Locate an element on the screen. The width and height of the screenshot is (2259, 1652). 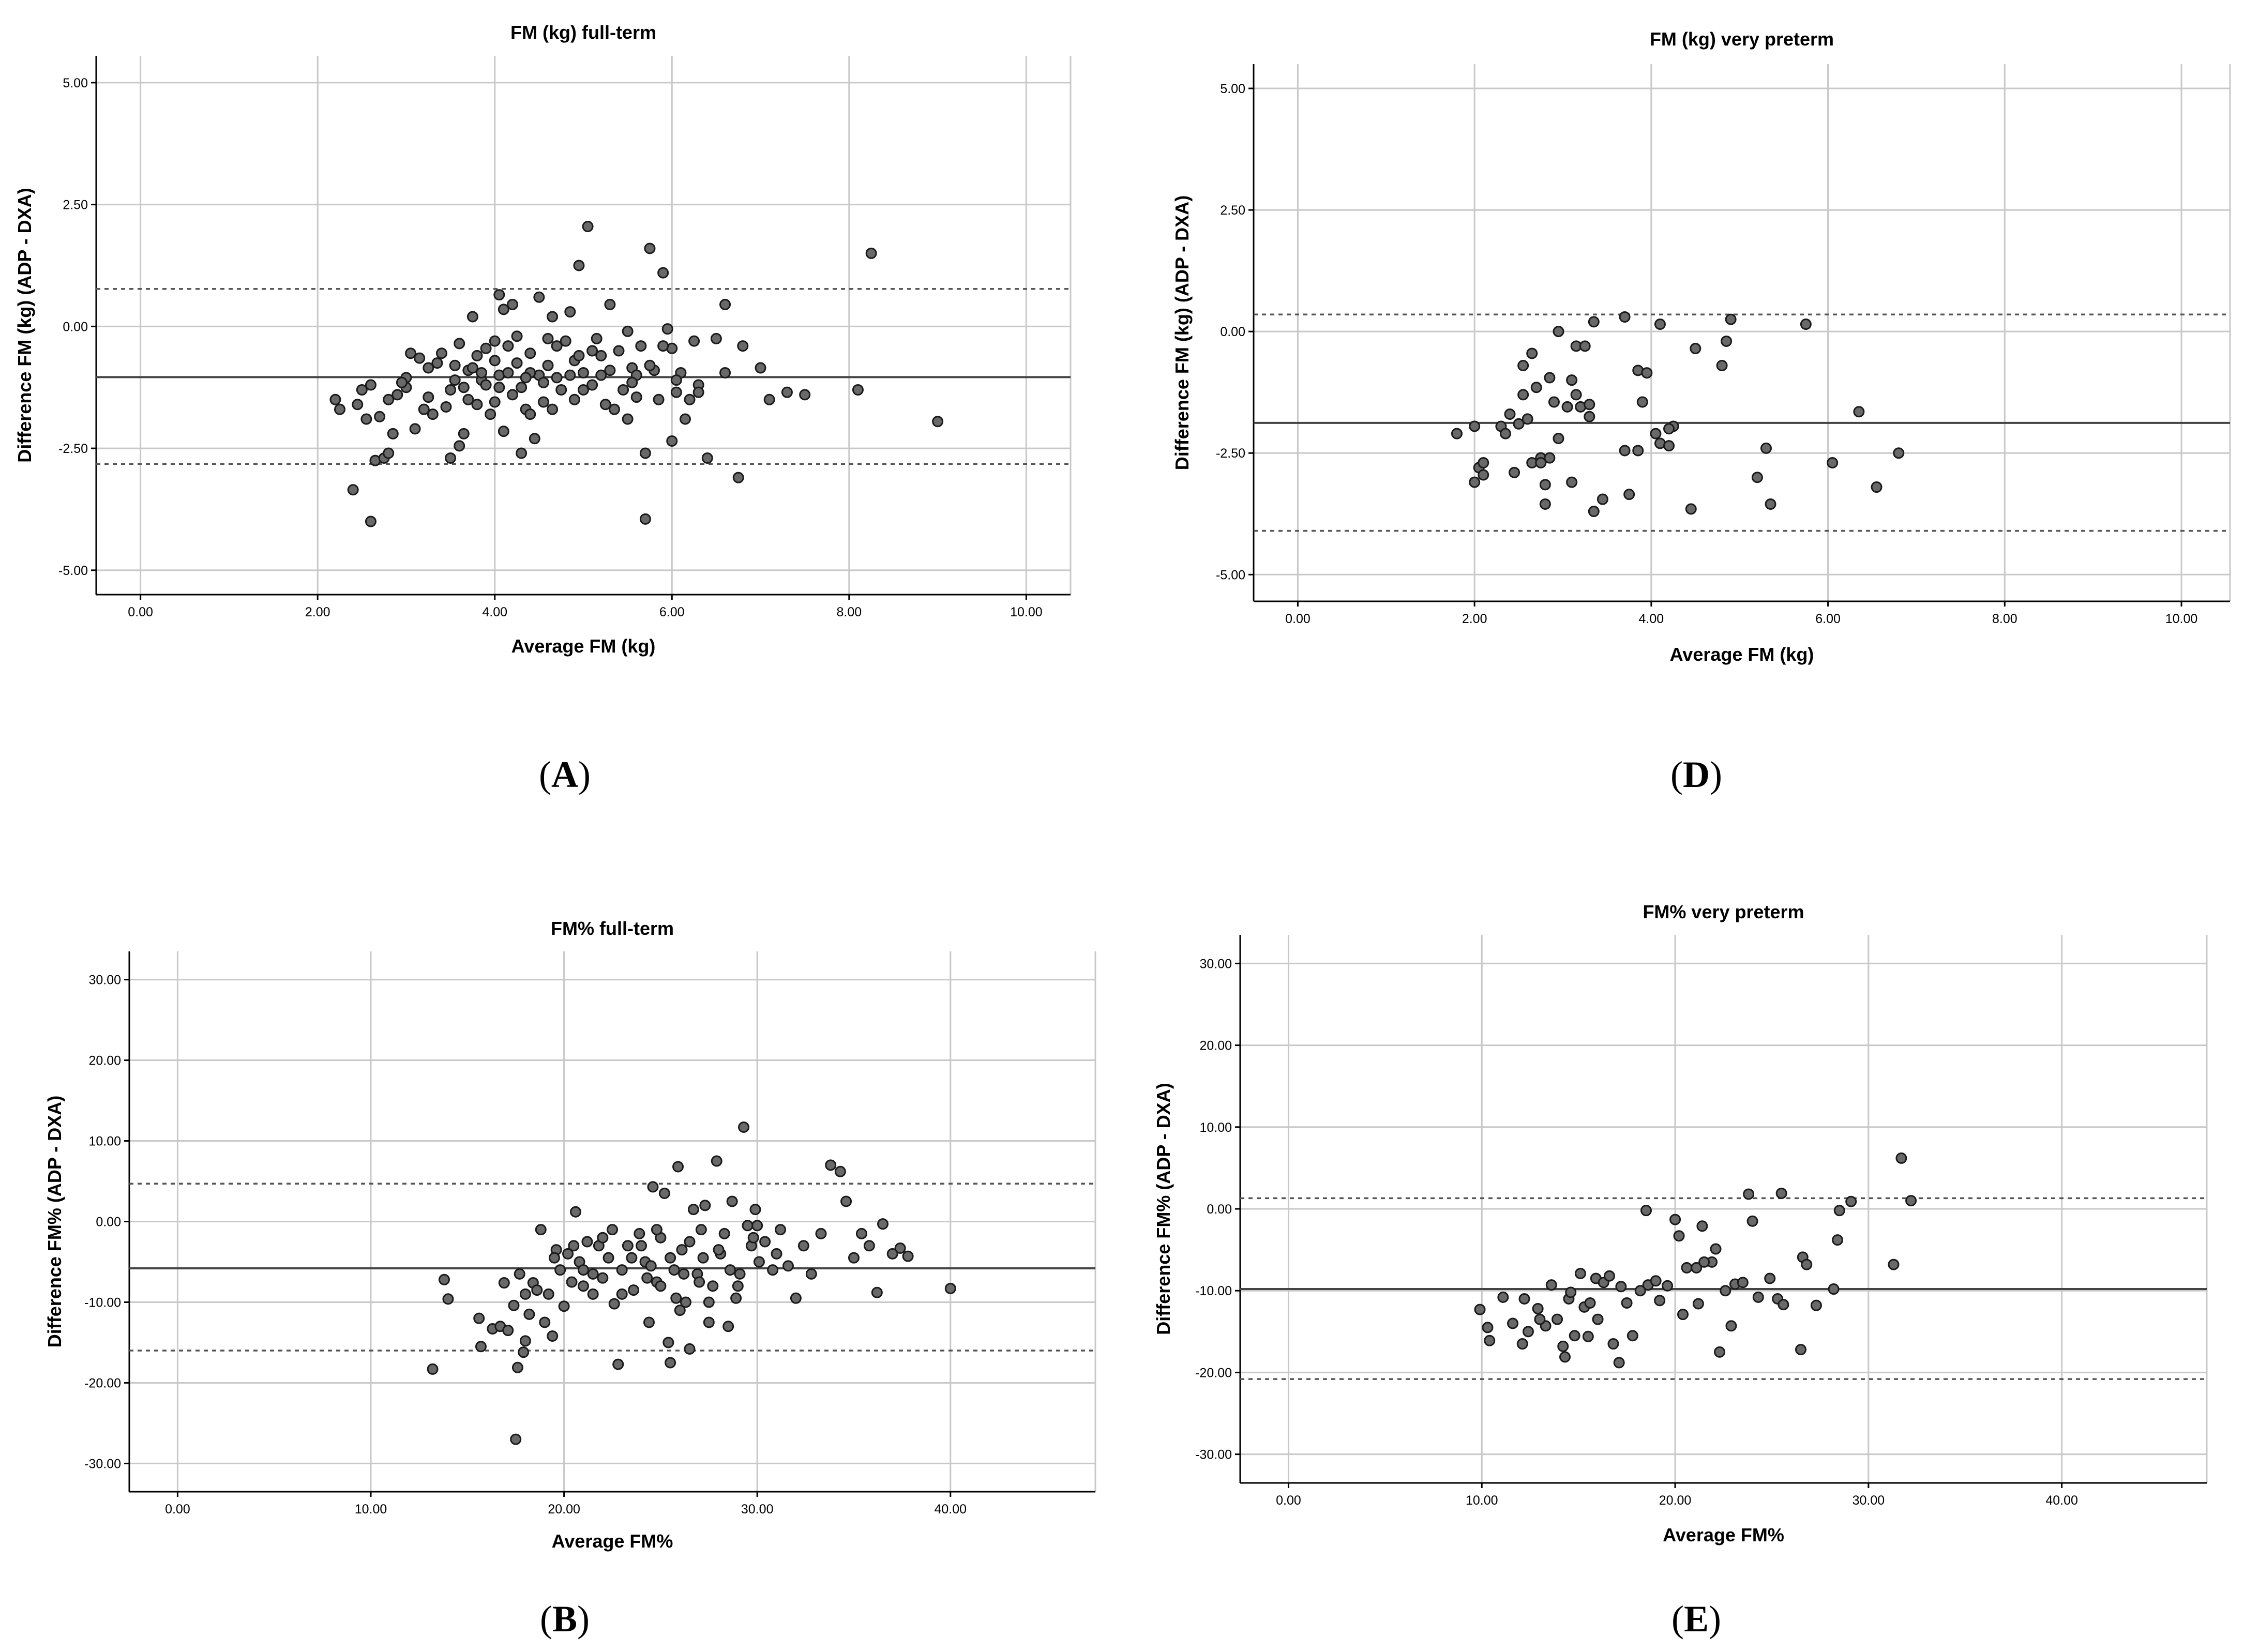
x-tick-label: 8.00 is located at coordinates (849, 612).